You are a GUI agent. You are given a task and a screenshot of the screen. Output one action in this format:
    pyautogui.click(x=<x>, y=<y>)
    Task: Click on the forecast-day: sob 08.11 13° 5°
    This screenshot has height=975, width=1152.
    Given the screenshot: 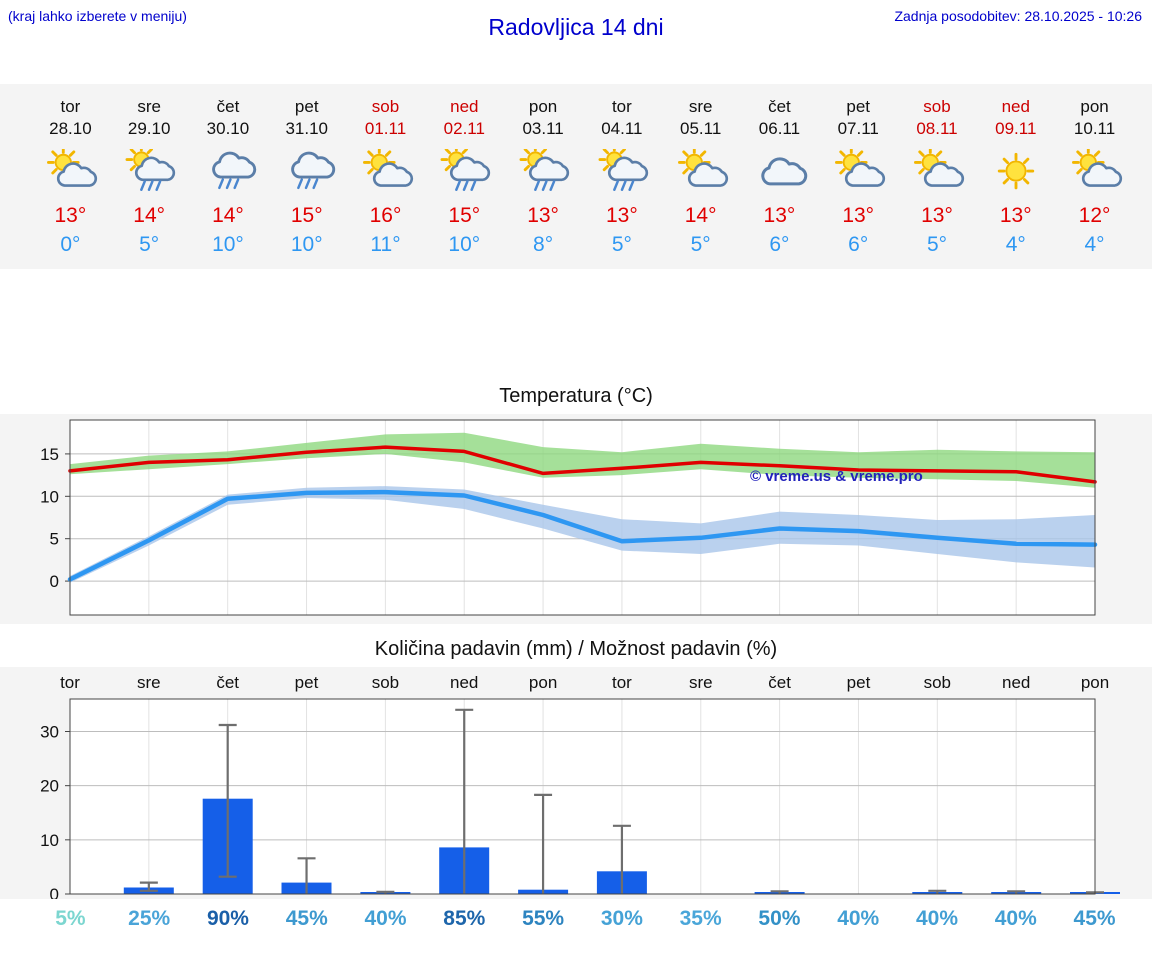 What is the action you would take?
    pyautogui.click(x=937, y=177)
    